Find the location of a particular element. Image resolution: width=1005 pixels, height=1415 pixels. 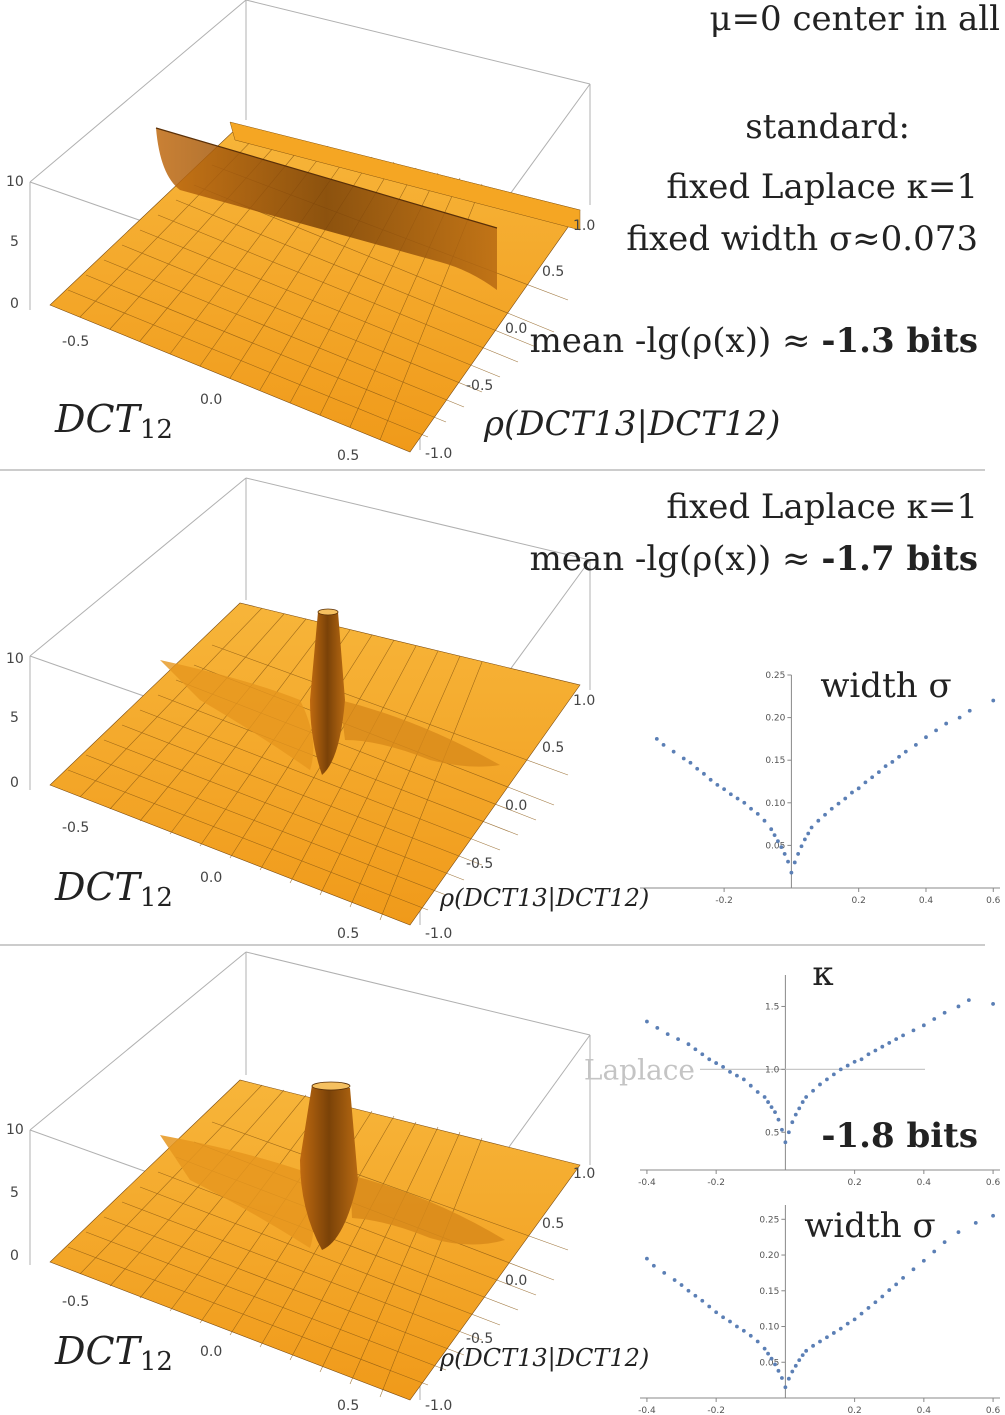

scatter-width-sigma-panel2: -0.2 0.2 0.4 0.6 0.05 0.10 0.15 0.20 0.25 width σ is located at coordinates (820, 786).